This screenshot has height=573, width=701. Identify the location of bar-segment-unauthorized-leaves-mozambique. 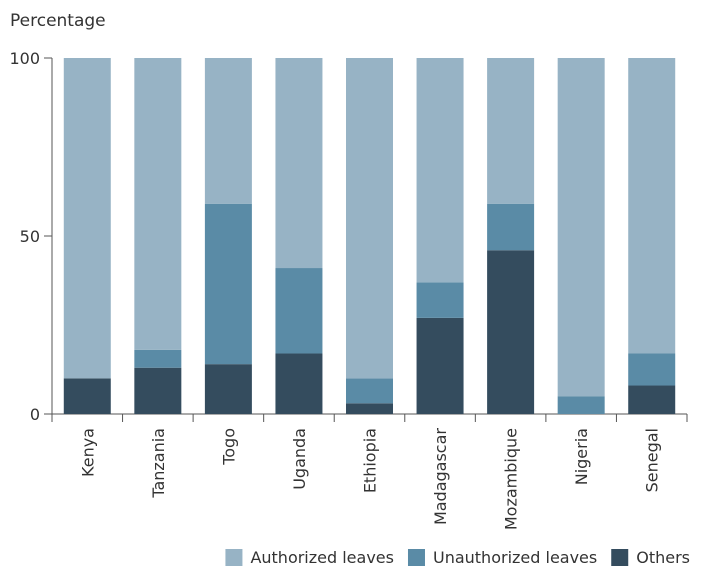
(511, 227).